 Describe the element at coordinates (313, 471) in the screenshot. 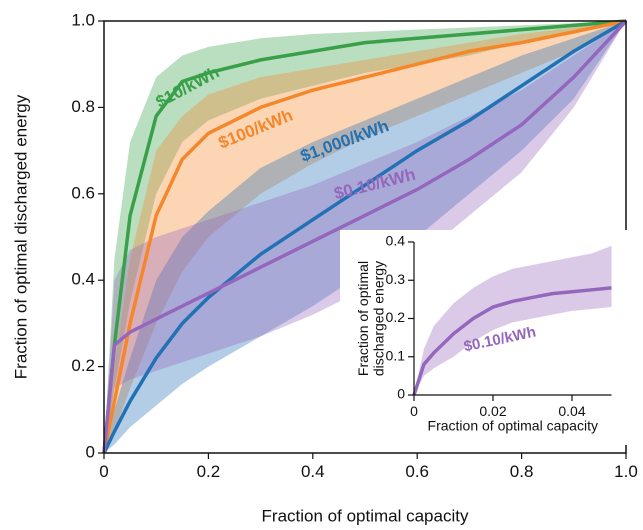

I see `x-tick-label: 0.4` at that location.